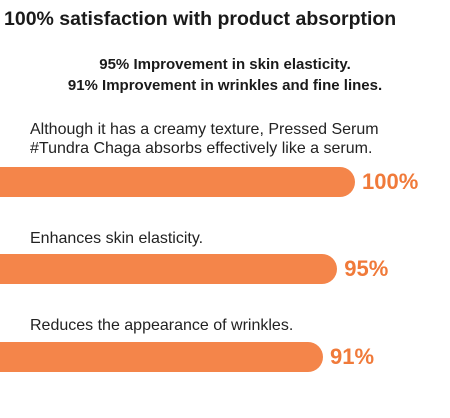 The height and width of the screenshot is (418, 450). What do you see at coordinates (366, 268) in the screenshot?
I see `value-label: 95%` at bounding box center [366, 268].